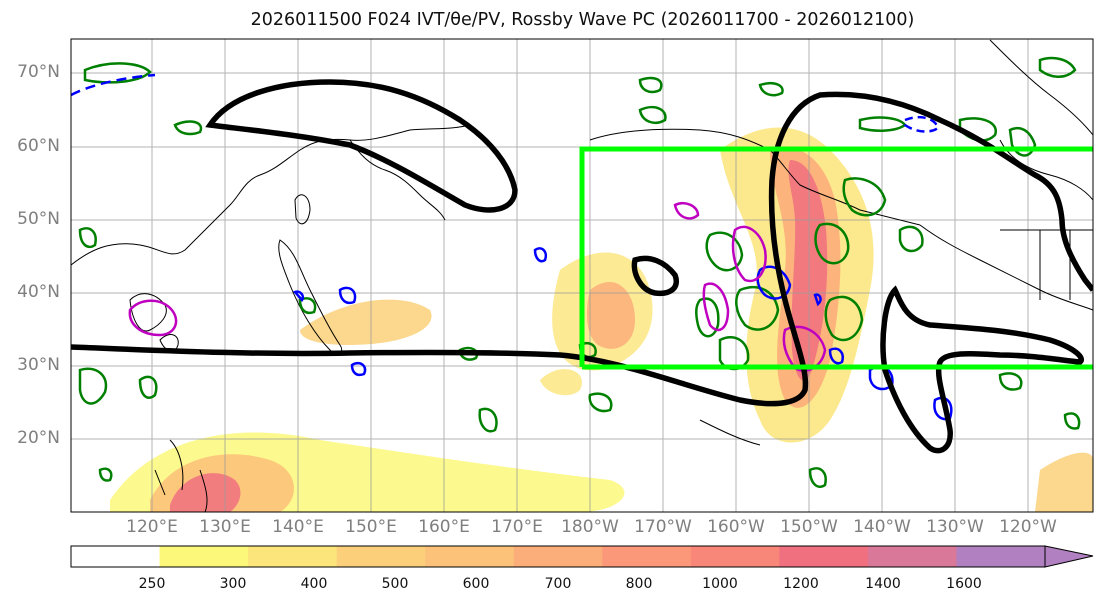 The height and width of the screenshot is (606, 1105). Describe the element at coordinates (225, 527) in the screenshot. I see `lon-label-130e: 130°E` at that location.